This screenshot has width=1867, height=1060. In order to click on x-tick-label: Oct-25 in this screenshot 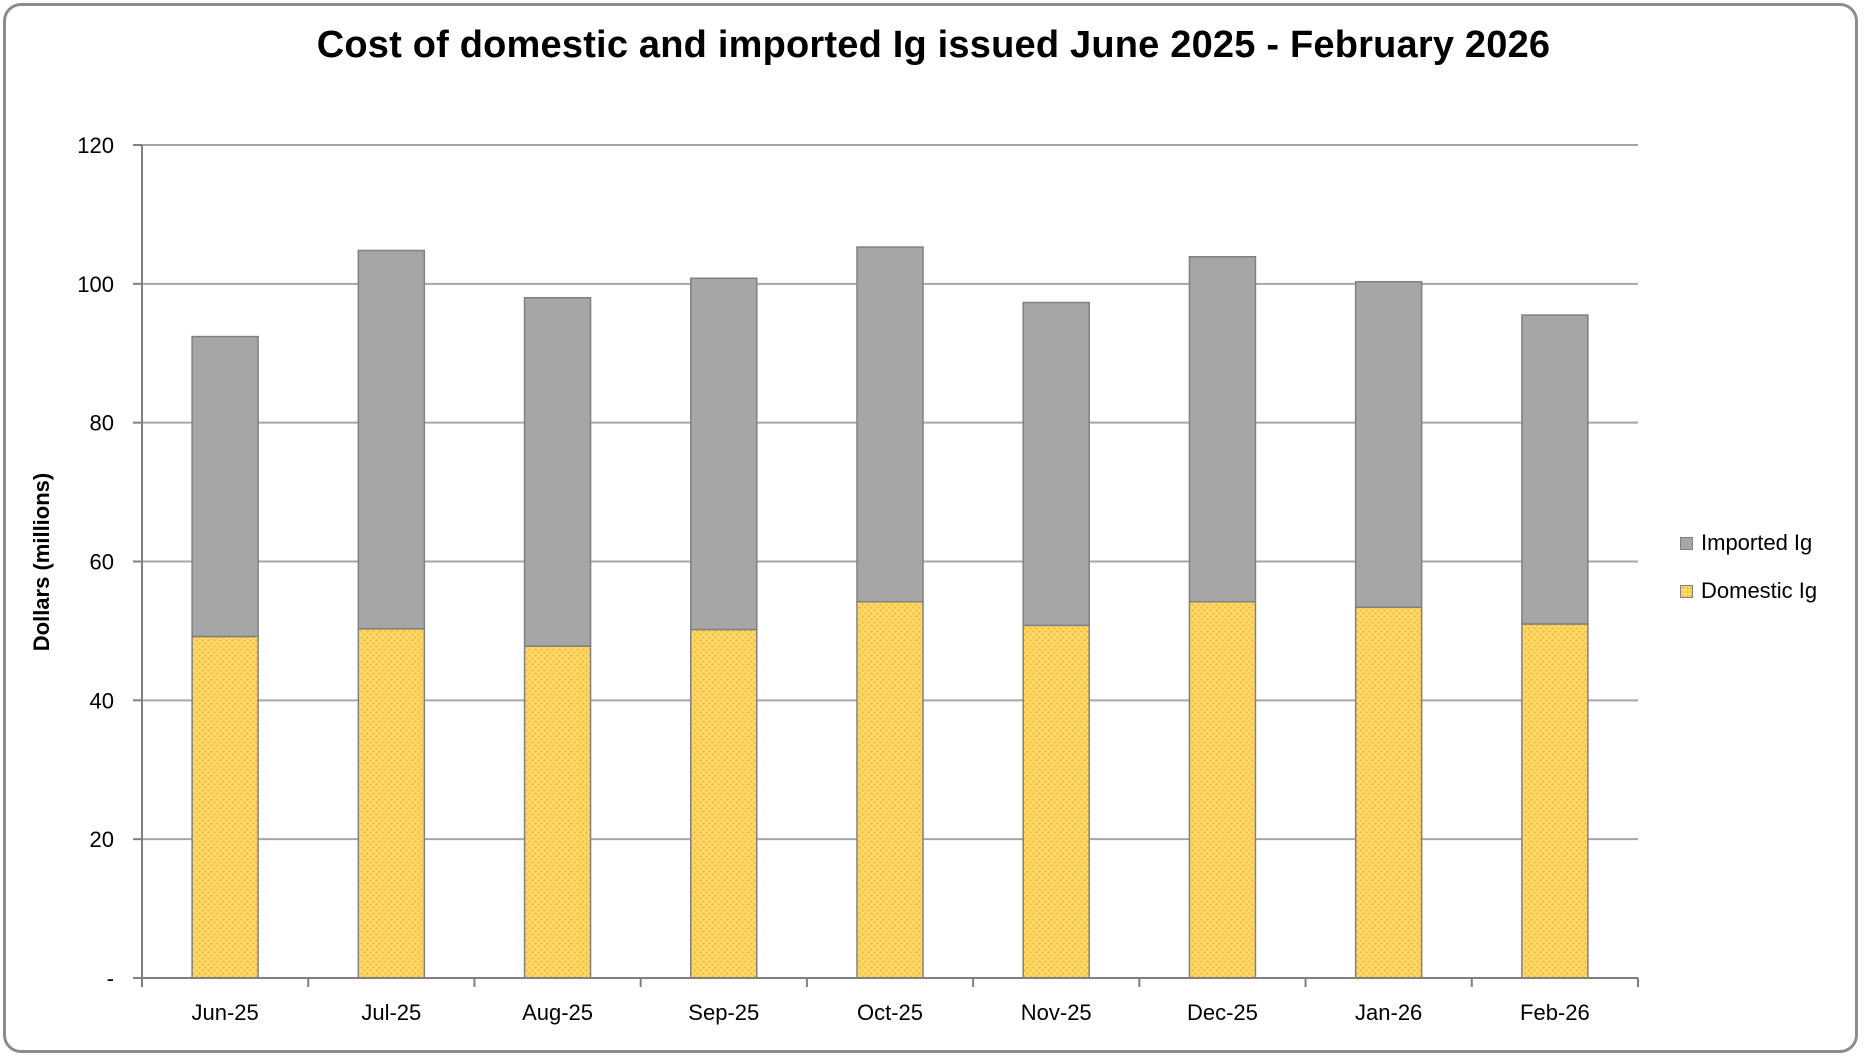, I will do `click(890, 1012)`.